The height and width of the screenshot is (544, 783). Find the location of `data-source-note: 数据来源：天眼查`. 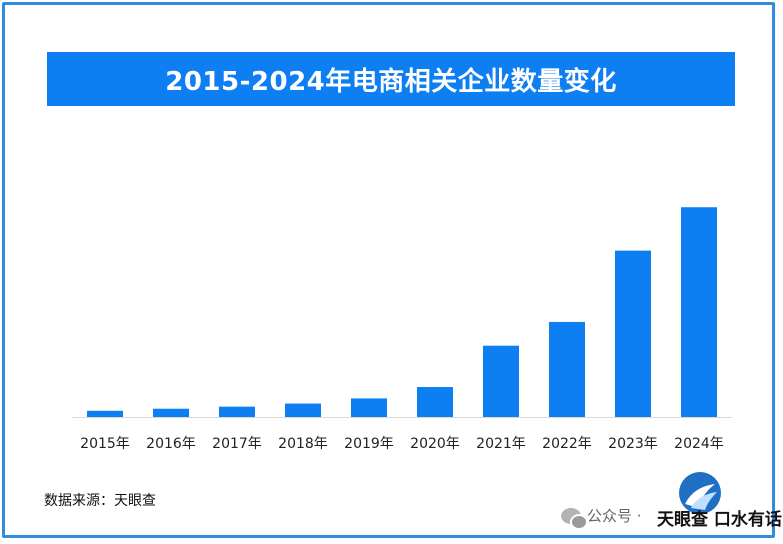

data-source-note: 数据来源：天眼查 is located at coordinates (100, 501).